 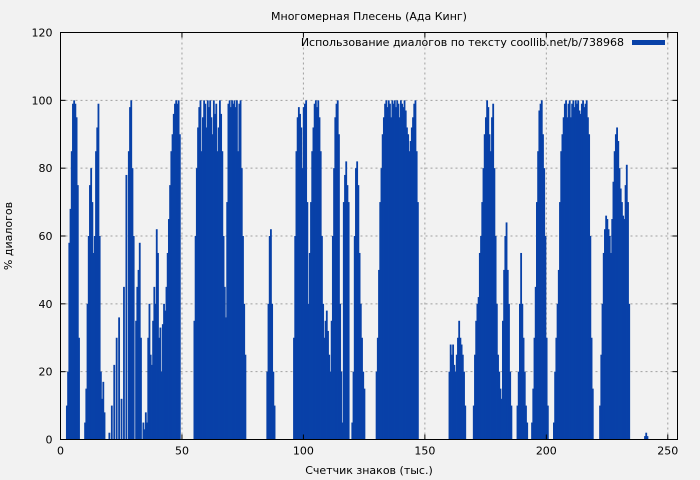 I want to click on y-tick-label: 40, so click(x=46, y=304).